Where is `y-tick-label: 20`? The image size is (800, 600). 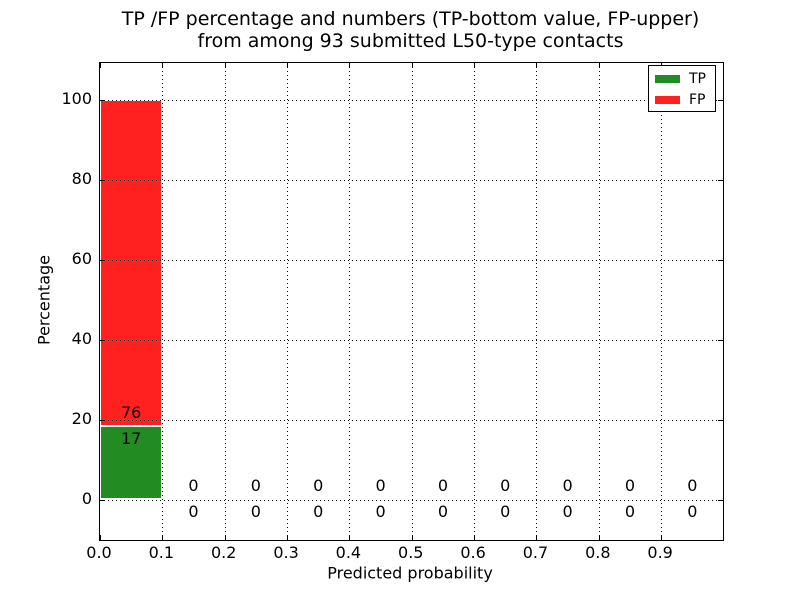 y-tick-label: 20 is located at coordinates (81, 418).